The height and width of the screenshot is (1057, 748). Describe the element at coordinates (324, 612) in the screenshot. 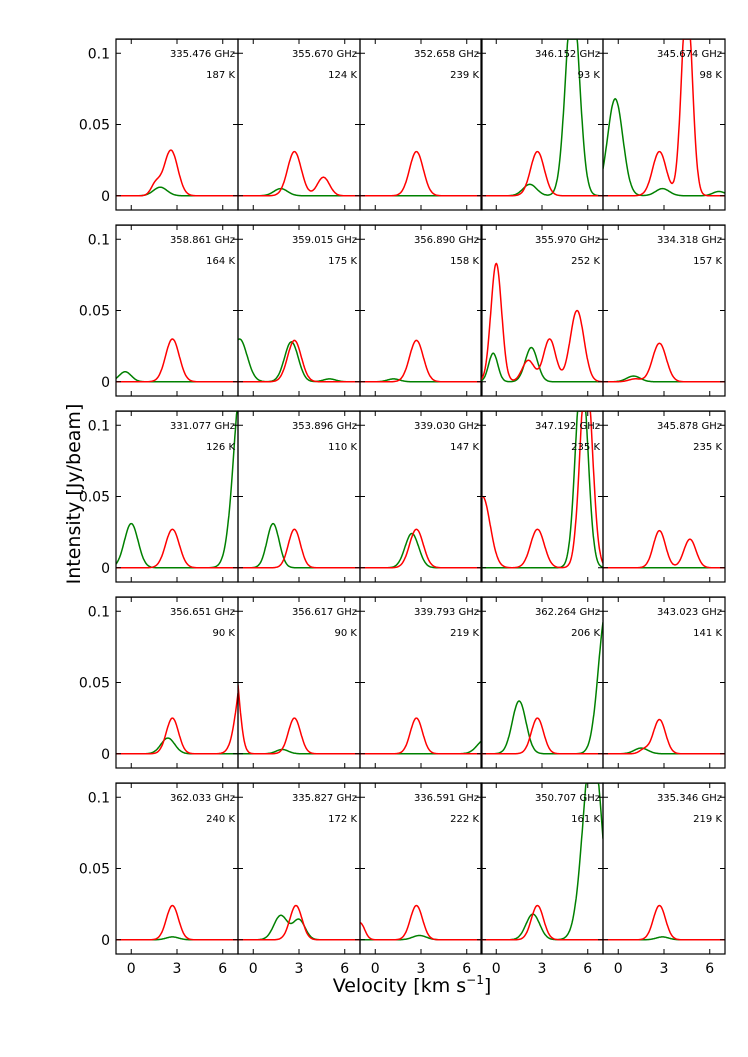

I see `panel-frequency-label: 356.617 GHz` at that location.